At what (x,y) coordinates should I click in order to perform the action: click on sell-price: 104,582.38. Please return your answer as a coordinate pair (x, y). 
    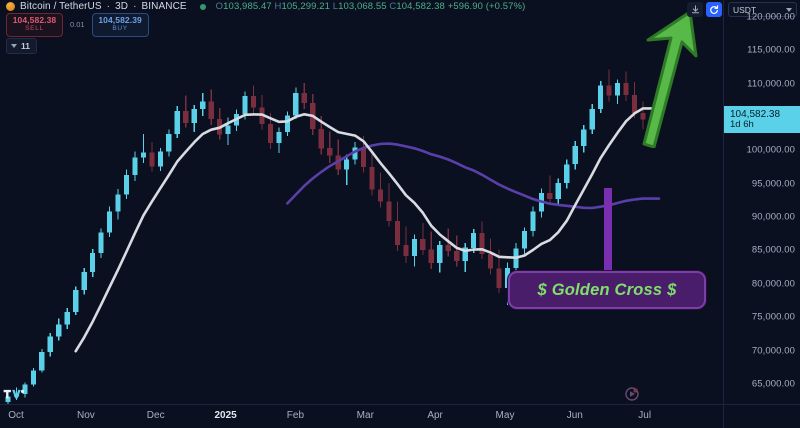
    Looking at the image, I should click on (34, 20).